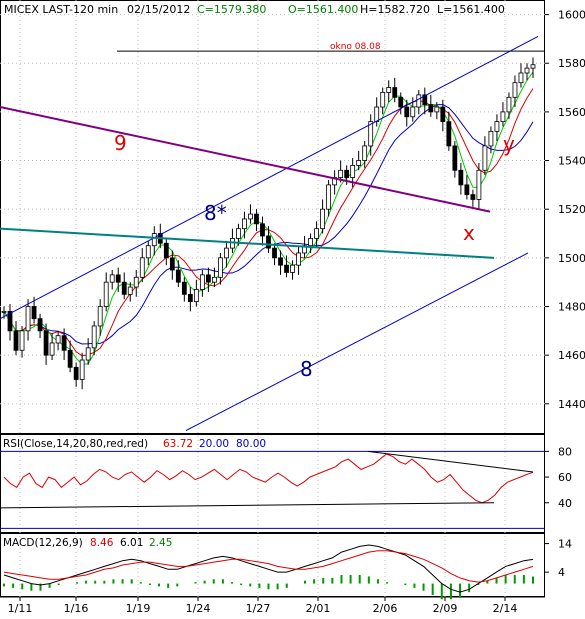 This screenshot has width=585, height=619. I want to click on wave-x-label: x, so click(469, 233).